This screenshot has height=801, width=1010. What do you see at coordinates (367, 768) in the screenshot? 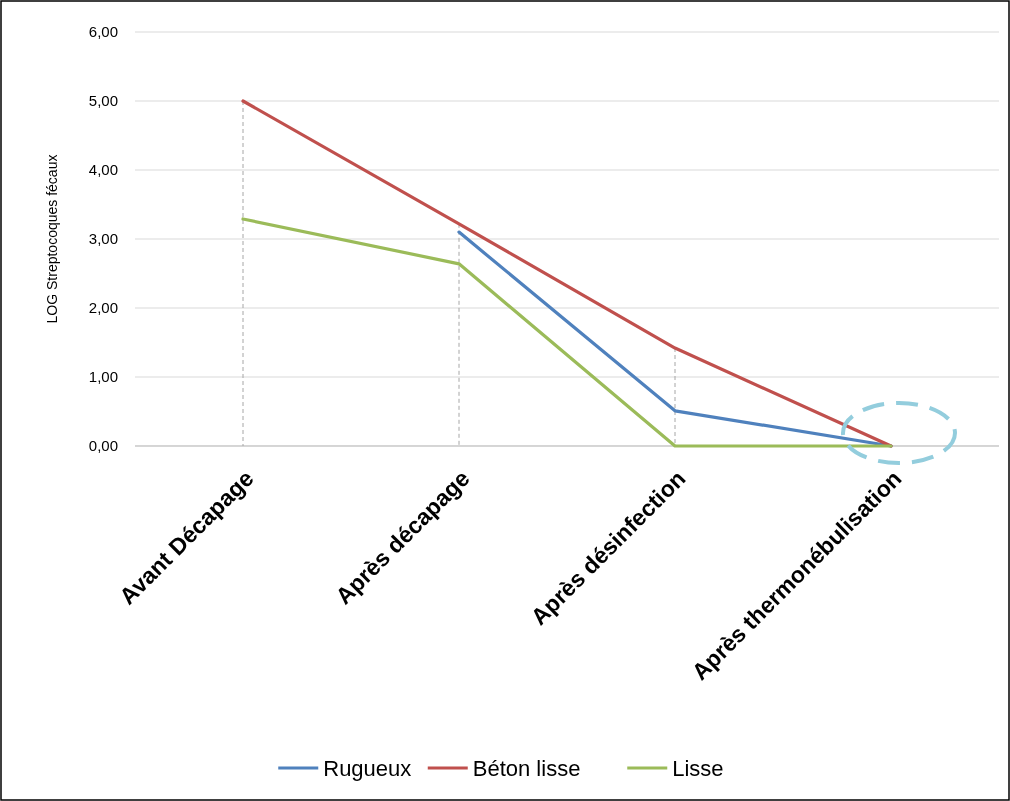
I see `legend-label: Rugueux` at bounding box center [367, 768].